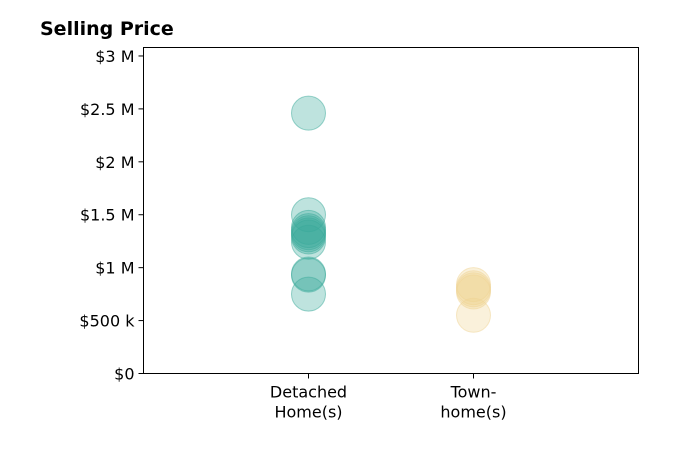 The width and height of the screenshot is (679, 462). Describe the element at coordinates (107, 29) in the screenshot. I see `chart-title: Selling Price` at that location.